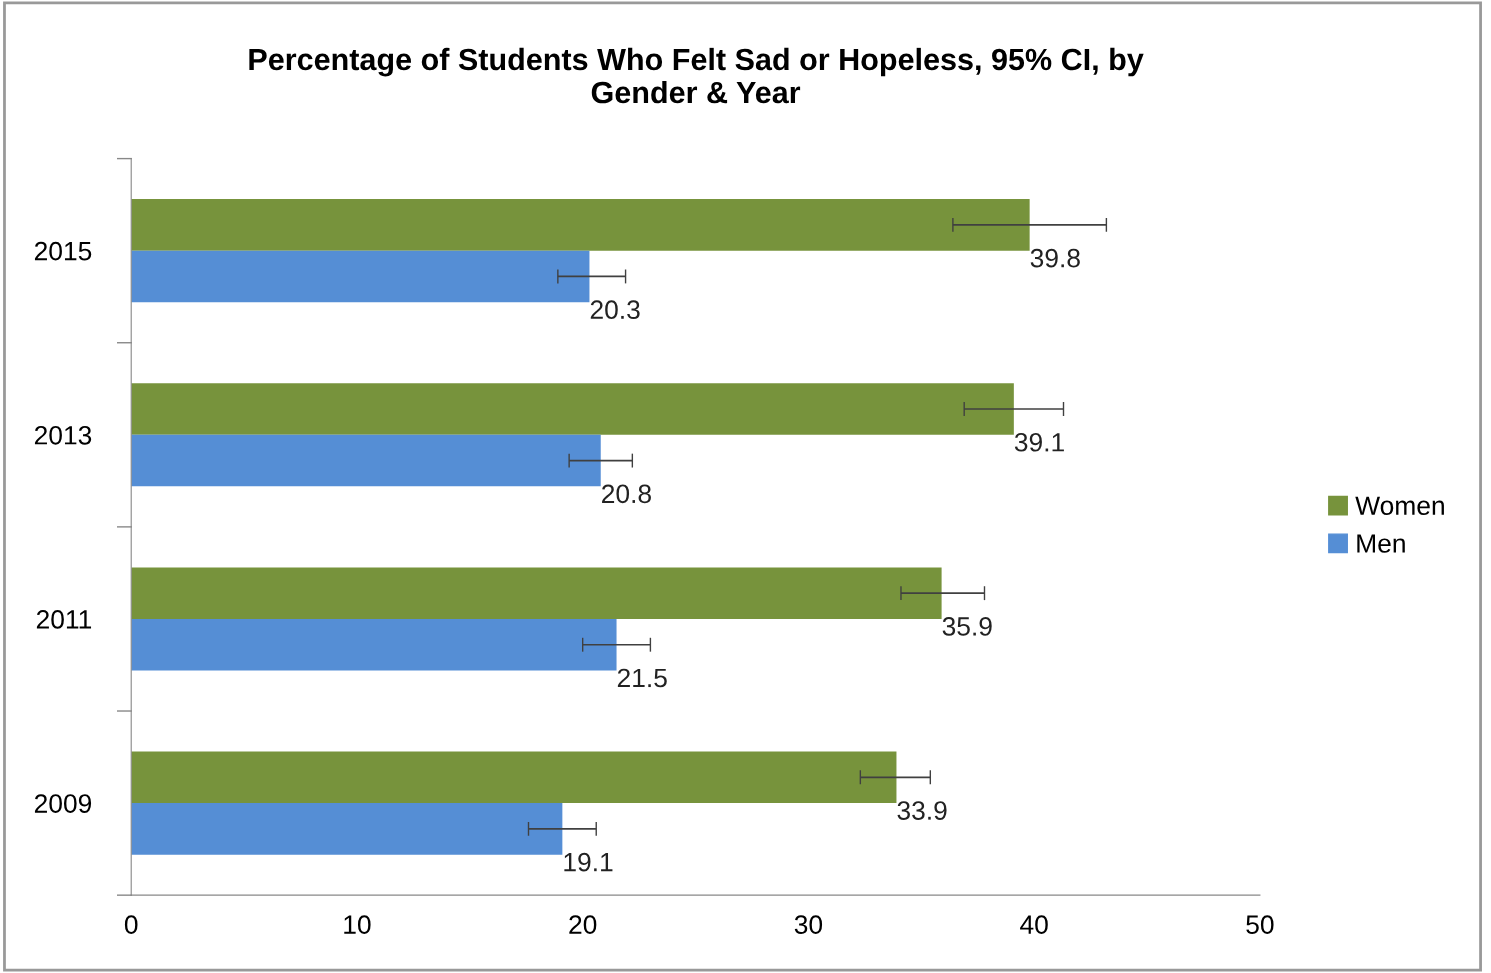 This screenshot has height=973, width=1491. Describe the element at coordinates (922, 810) in the screenshot. I see `data-label: 33.9` at that location.